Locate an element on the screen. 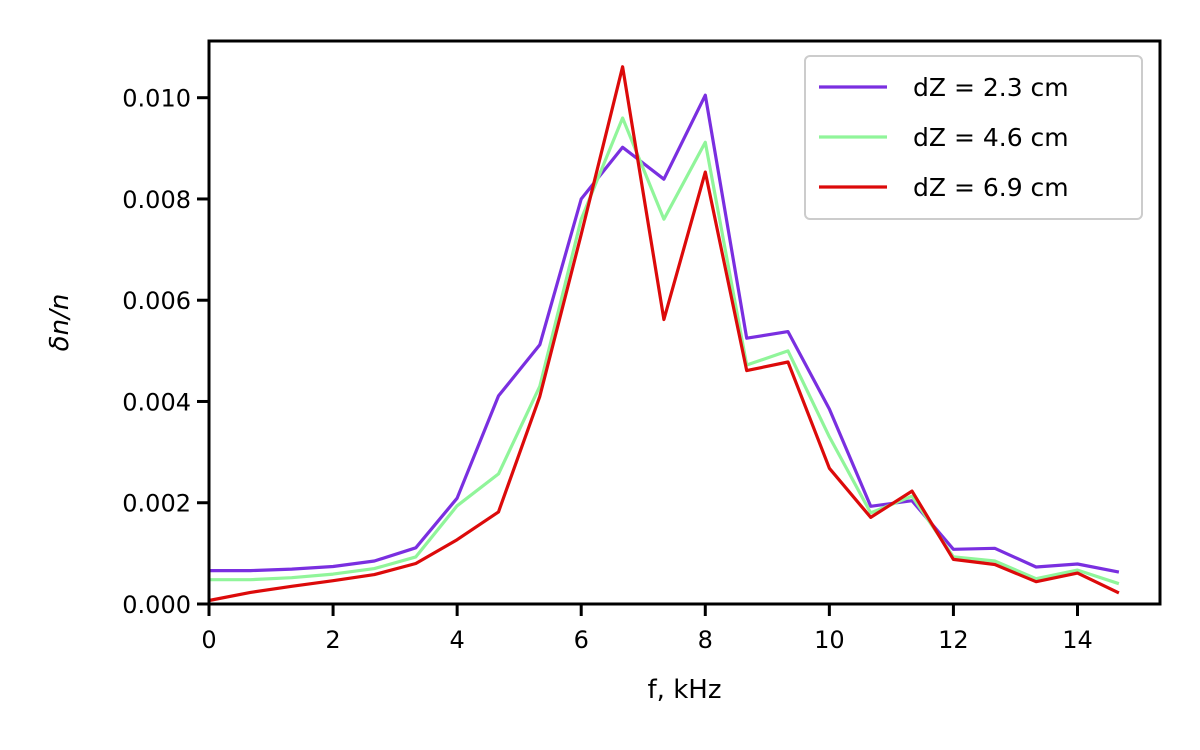 The image size is (1200, 750). y-tick-label: 0.000 is located at coordinates (156, 605).